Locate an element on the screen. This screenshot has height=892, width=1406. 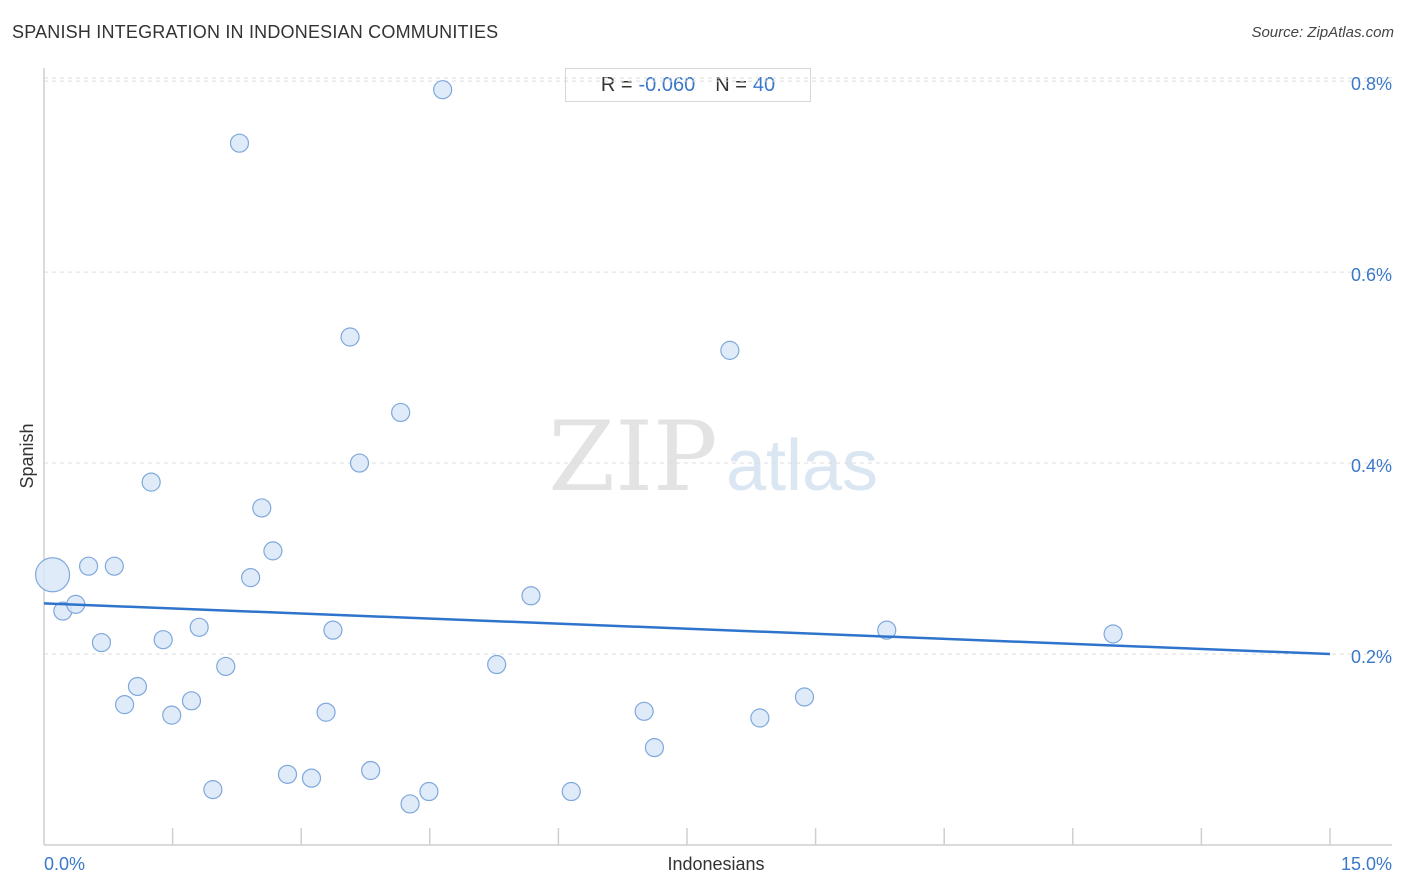
x-tick-label: 15.0% is located at coordinates (1366, 864).